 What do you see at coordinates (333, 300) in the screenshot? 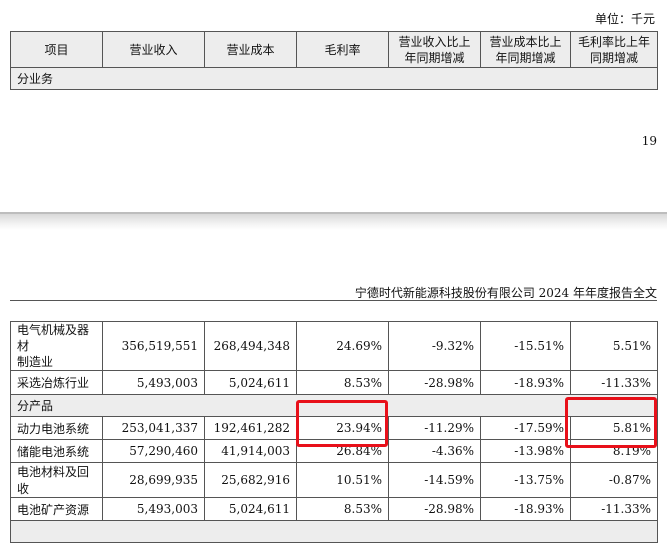
I see `header-rule` at bounding box center [333, 300].